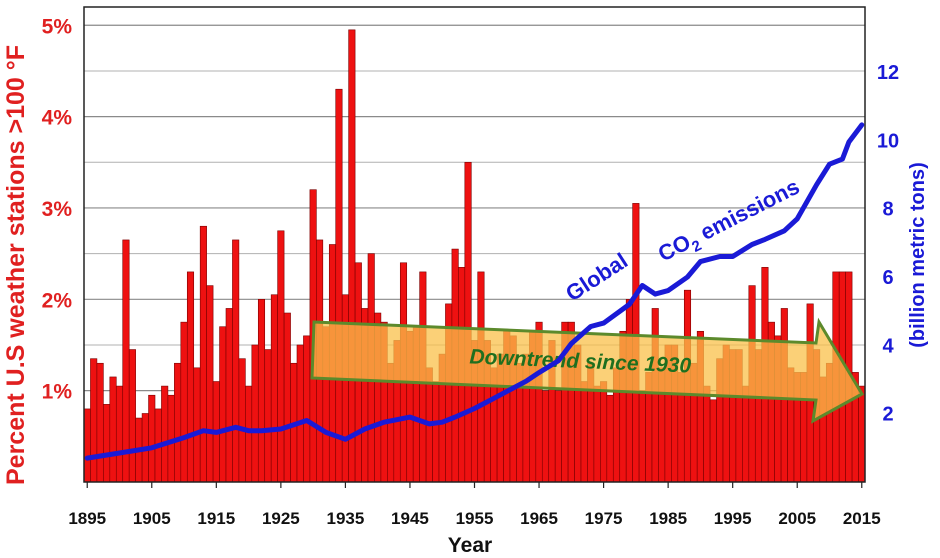 The height and width of the screenshot is (558, 940). What do you see at coordinates (747, 211) in the screenshot?
I see `co2-label-rest: emissions` at bounding box center [747, 211].